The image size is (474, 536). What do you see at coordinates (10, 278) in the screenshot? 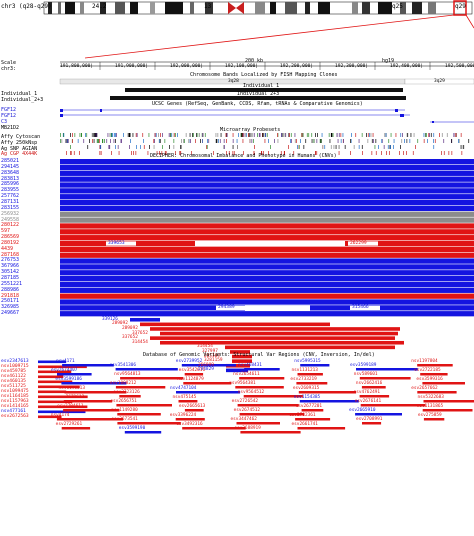
I see `decipher-row-label: 287185` at bounding box center [10, 278].